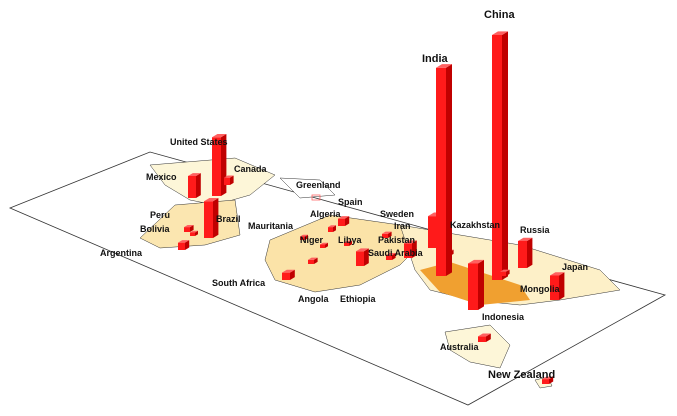 This screenshot has width=677, height=416. I want to click on country-label: Mexico, so click(161, 177).